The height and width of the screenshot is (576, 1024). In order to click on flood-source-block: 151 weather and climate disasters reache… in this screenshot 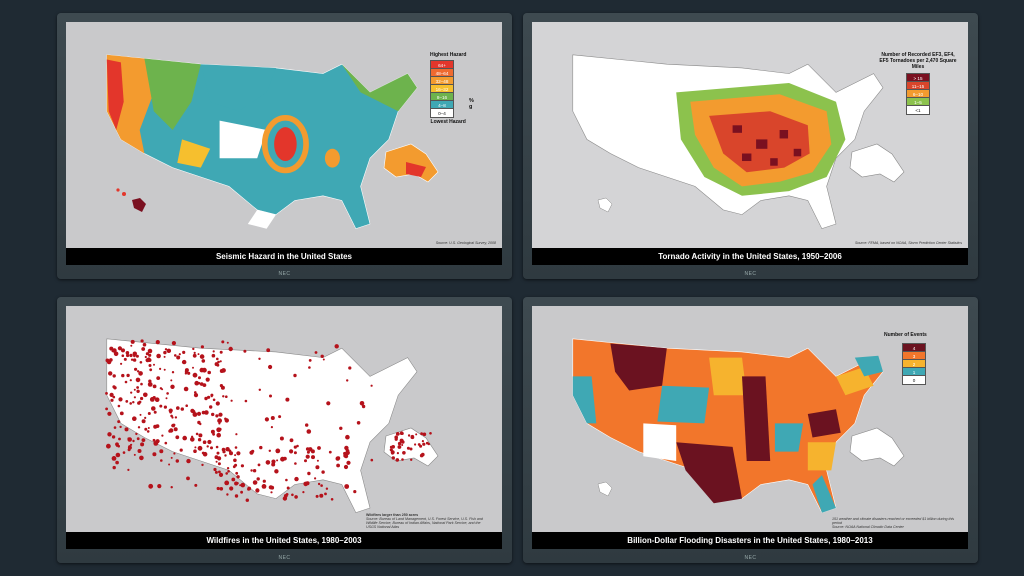, I will do `click(896, 523)`.